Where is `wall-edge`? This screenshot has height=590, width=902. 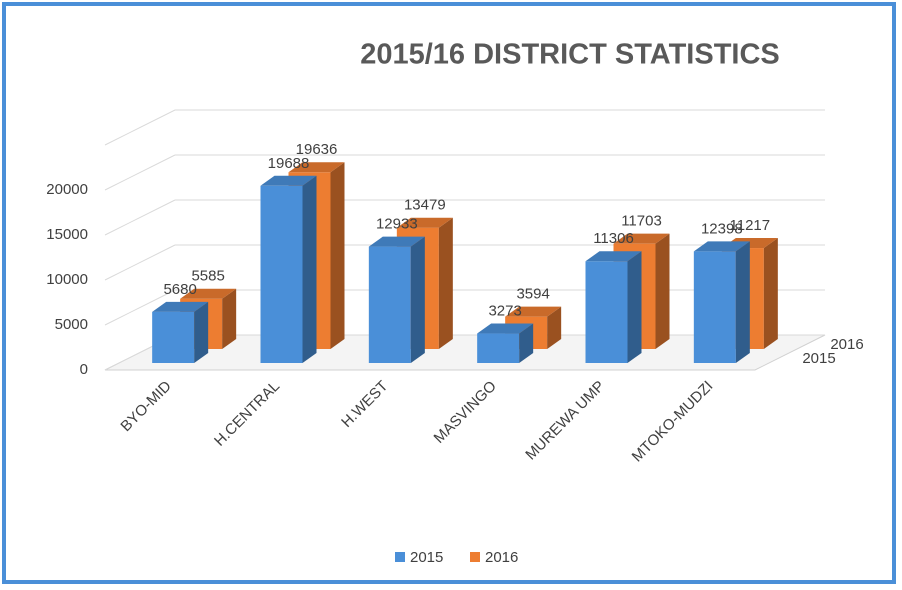 wall-edge is located at coordinates (464, 127).